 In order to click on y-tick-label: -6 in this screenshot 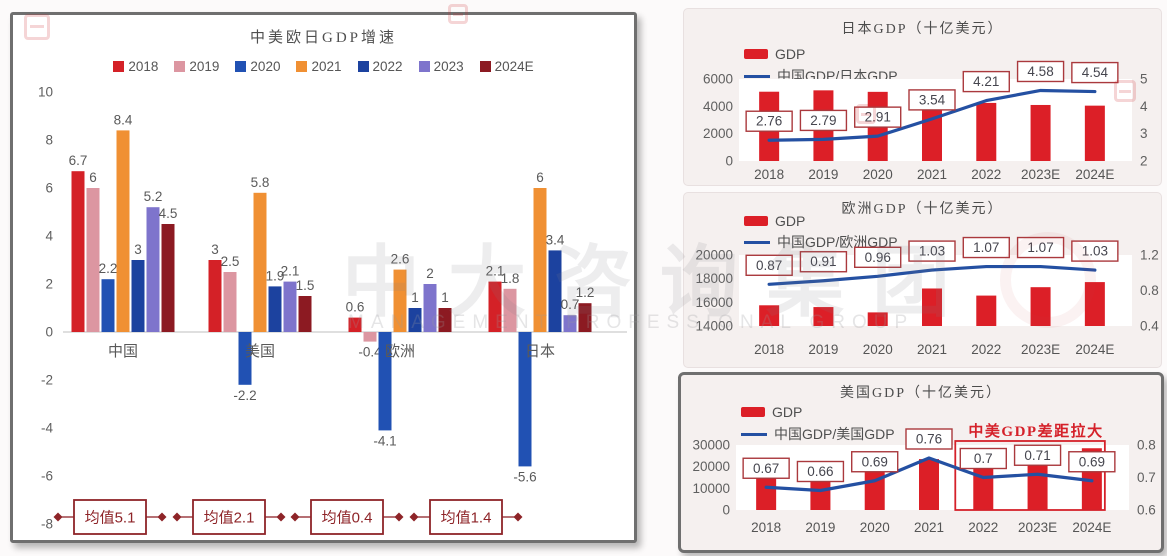, I will do `click(47, 476)`.